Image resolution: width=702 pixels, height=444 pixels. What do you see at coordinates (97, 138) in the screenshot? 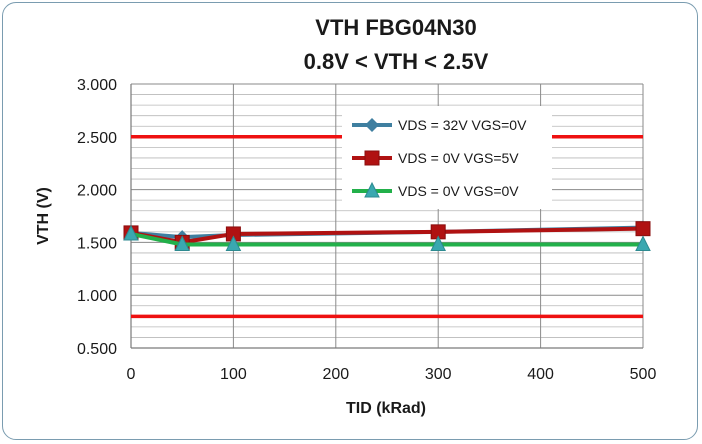
I see `y-tick-label: 2.500` at bounding box center [97, 138].